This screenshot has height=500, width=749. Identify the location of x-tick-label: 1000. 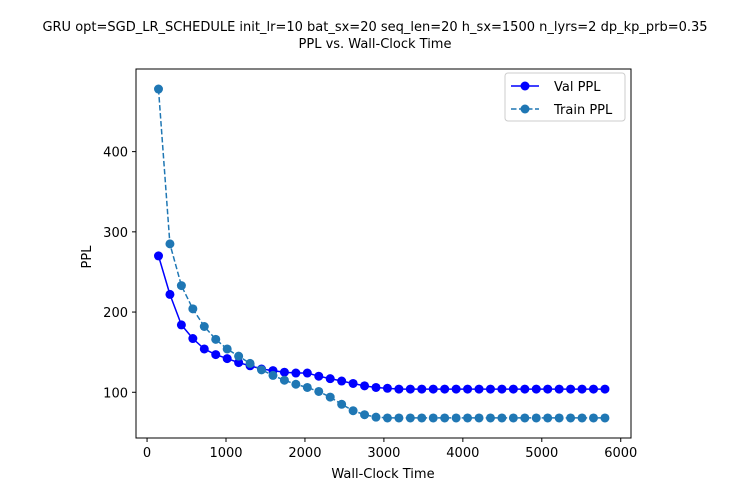
(225, 453).